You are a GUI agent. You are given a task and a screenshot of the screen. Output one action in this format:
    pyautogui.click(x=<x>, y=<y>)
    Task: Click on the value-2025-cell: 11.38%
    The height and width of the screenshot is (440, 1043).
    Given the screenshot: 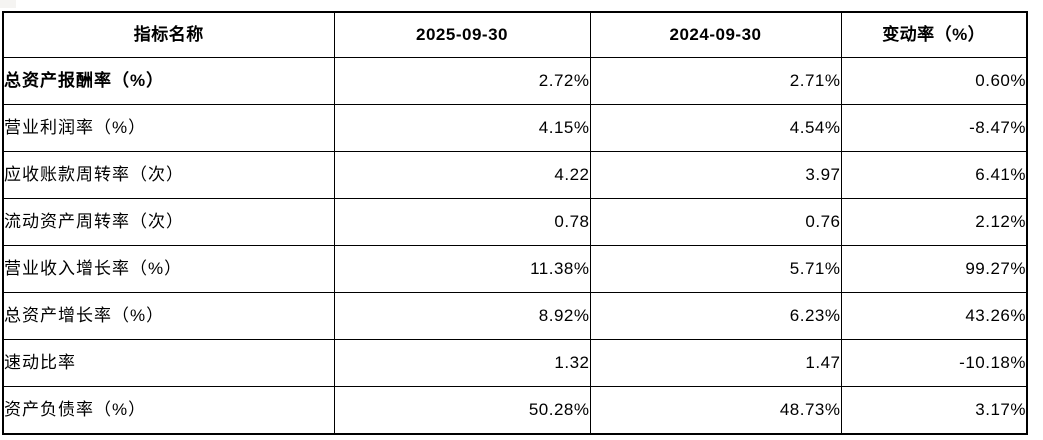 What is the action you would take?
    pyautogui.click(x=462, y=269)
    